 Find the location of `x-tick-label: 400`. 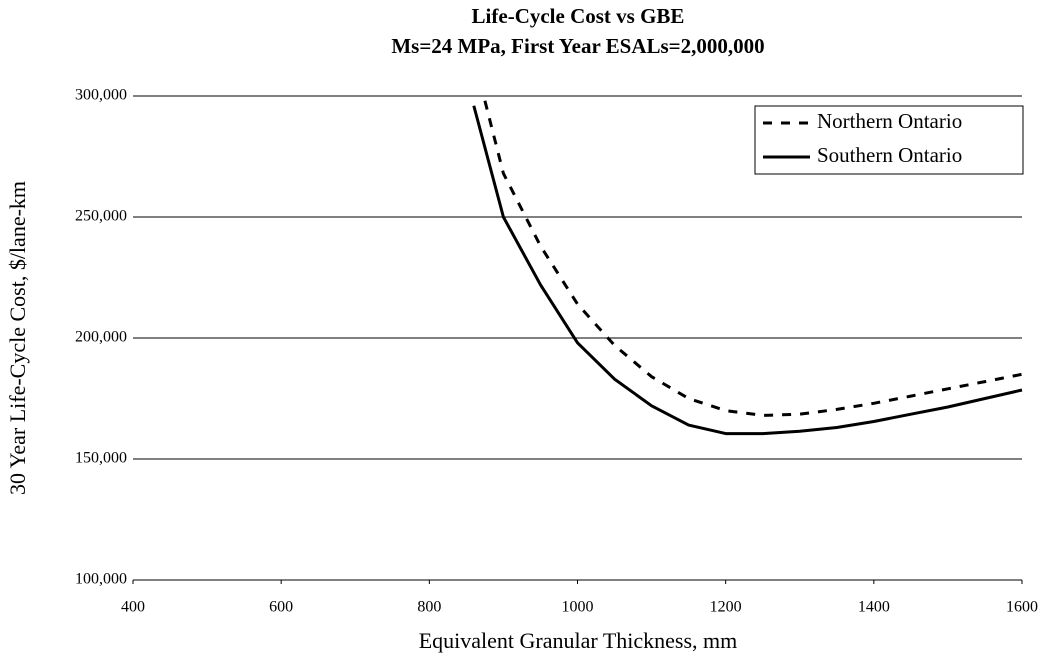

x-tick-label: 400 is located at coordinates (133, 607).